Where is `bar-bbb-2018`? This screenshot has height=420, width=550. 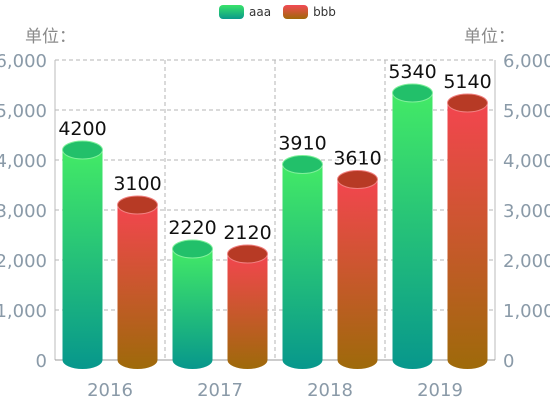 bar-bbb-2018 is located at coordinates (357, 269).